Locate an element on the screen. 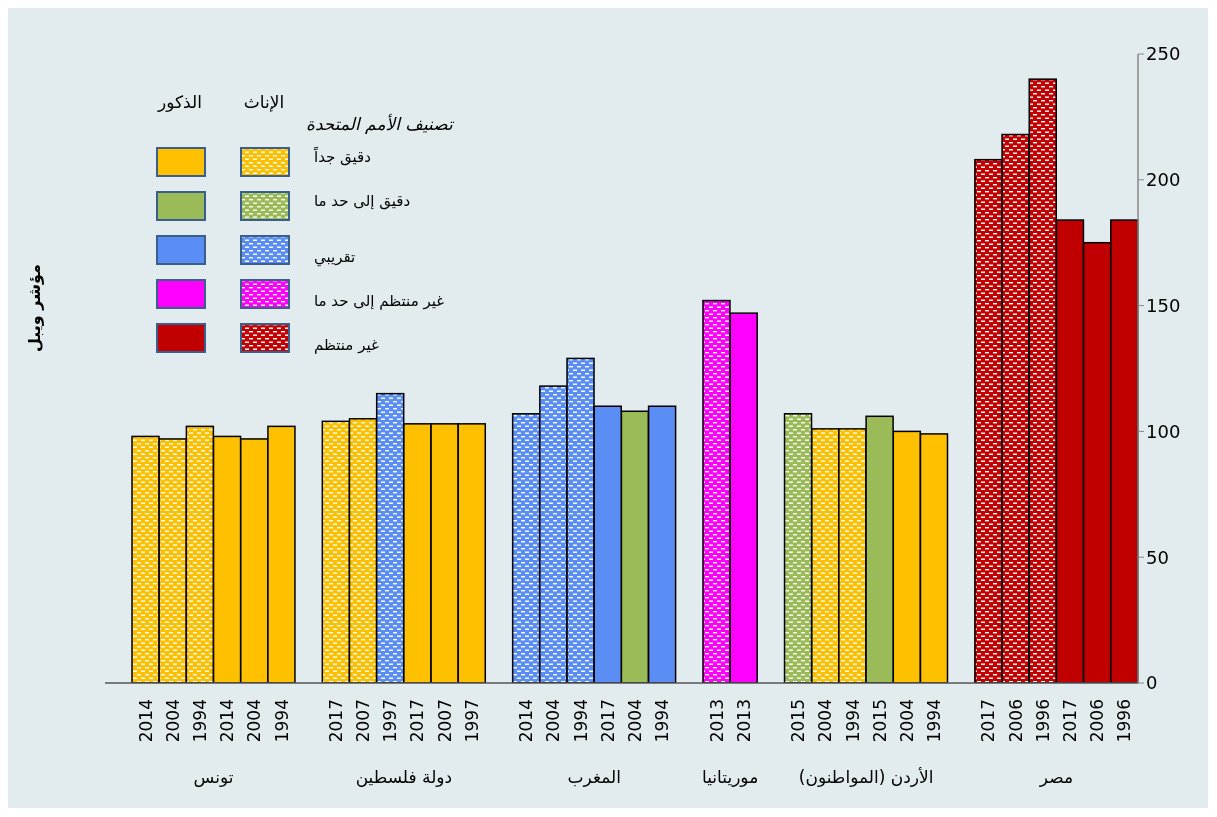  legend-label: غير منتظم إلى حد ما is located at coordinates (379, 301).